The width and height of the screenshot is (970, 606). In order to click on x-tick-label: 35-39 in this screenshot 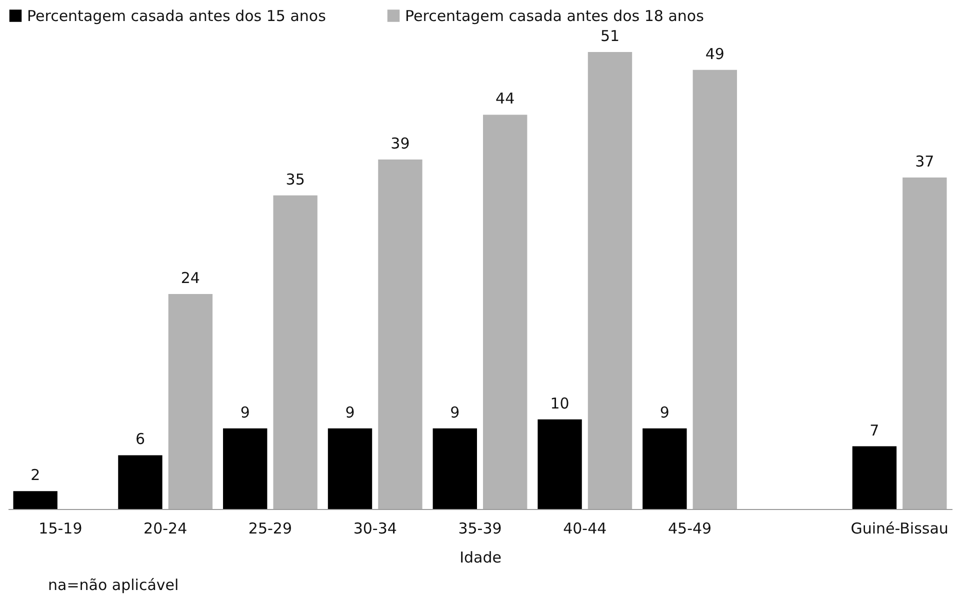, I will do `click(480, 529)`.